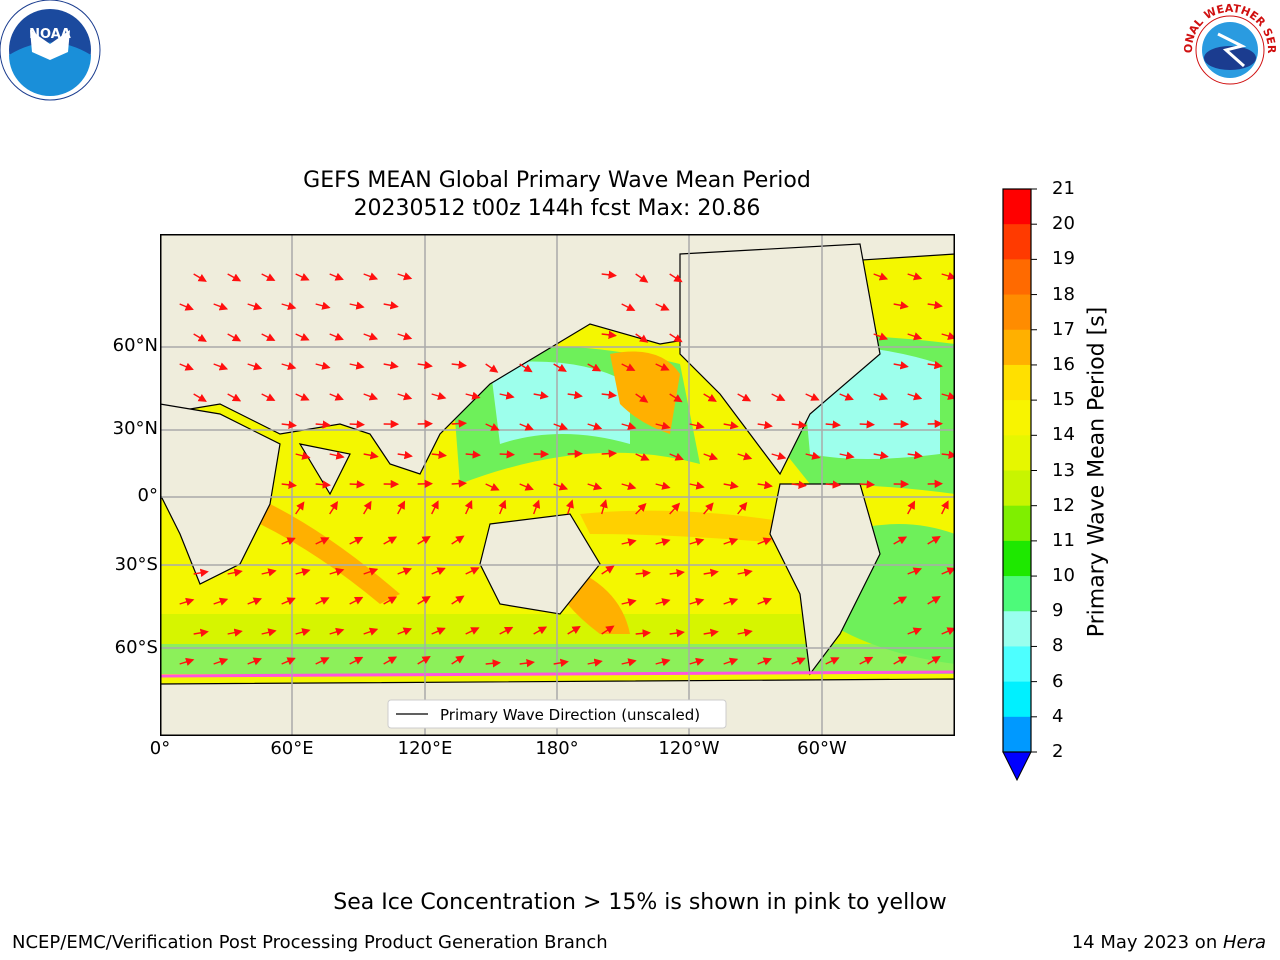 This screenshot has width=1280, height=960. Describe the element at coordinates (135, 345) in the screenshot. I see `lat-label-60n: 60°N` at that location.